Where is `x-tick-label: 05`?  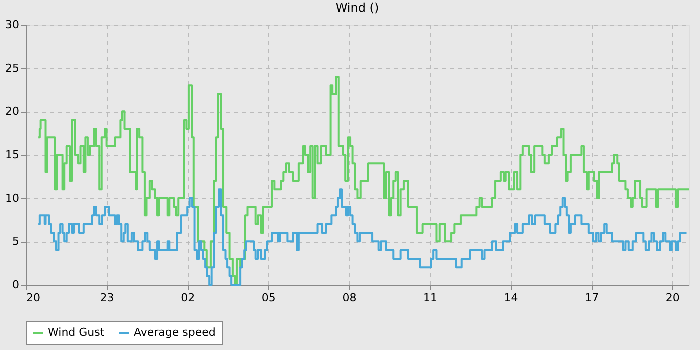
x-tick-label: 05 is located at coordinates (269, 298).